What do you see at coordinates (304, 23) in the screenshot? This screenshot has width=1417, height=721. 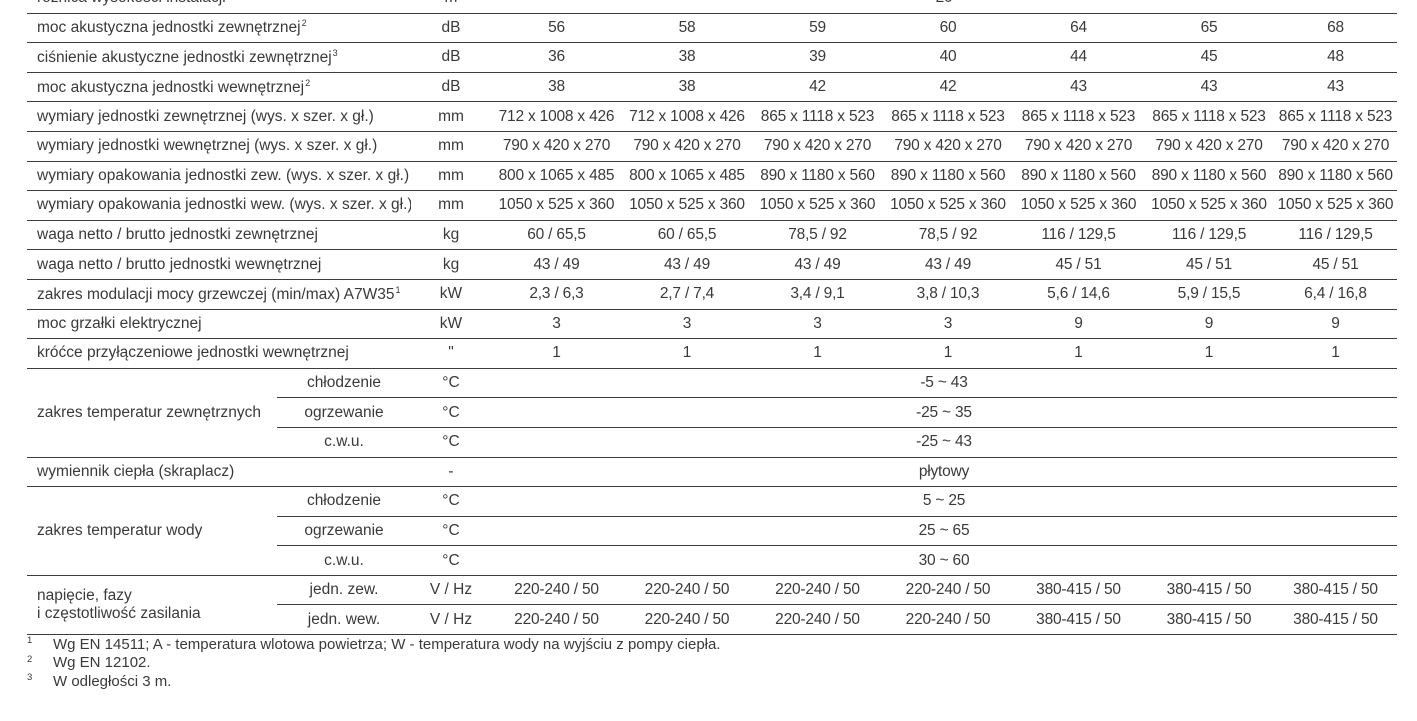 I see `footnote-ref: 2` at bounding box center [304, 23].